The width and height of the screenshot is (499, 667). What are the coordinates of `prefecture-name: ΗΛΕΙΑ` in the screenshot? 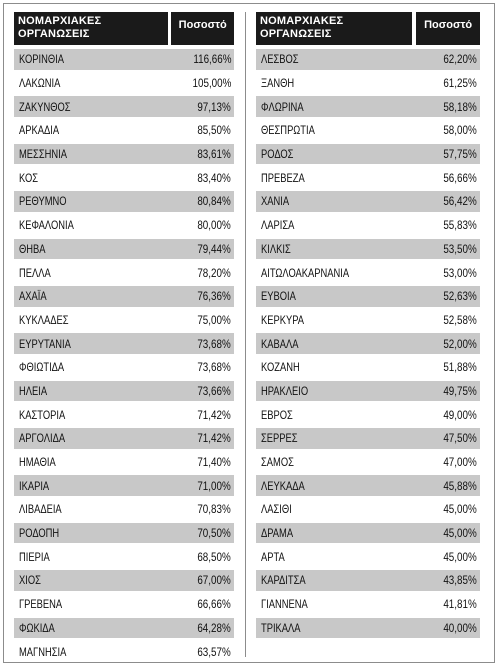 It's located at (33, 390).